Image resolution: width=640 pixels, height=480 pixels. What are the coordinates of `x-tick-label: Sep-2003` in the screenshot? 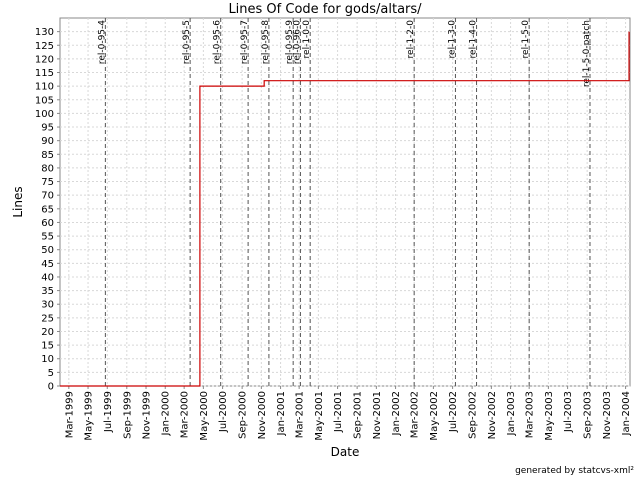 It's located at (588, 415).